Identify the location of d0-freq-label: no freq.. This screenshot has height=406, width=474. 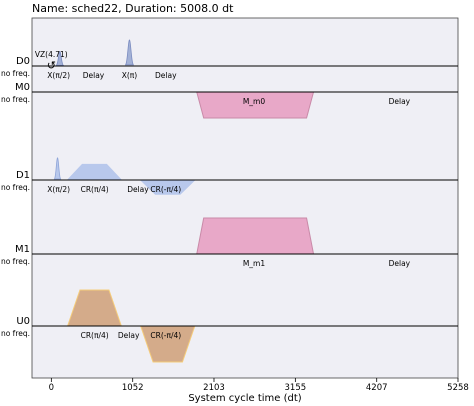
(15, 73).